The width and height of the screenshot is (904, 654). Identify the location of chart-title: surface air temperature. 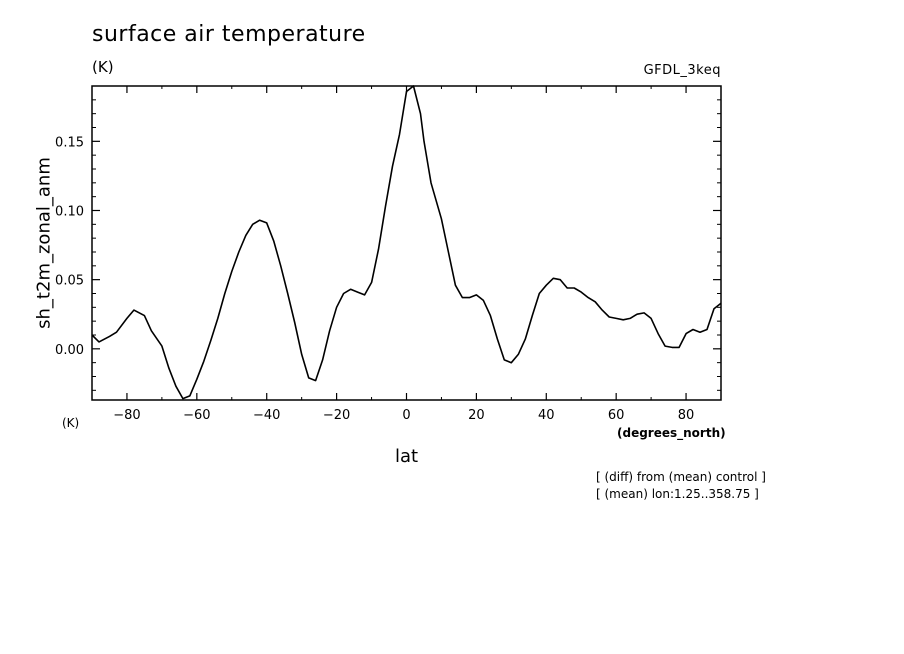
(229, 34).